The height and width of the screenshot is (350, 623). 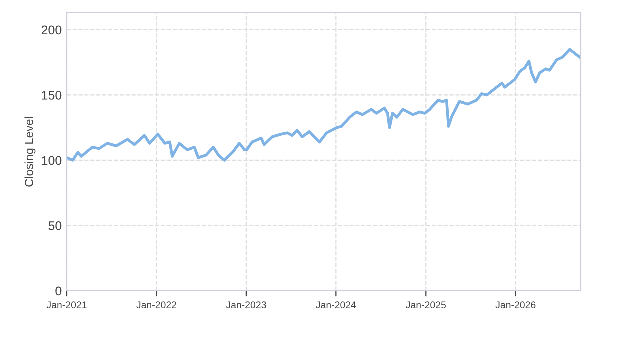 I want to click on x-tick-label: Jan-2025, so click(x=426, y=305).